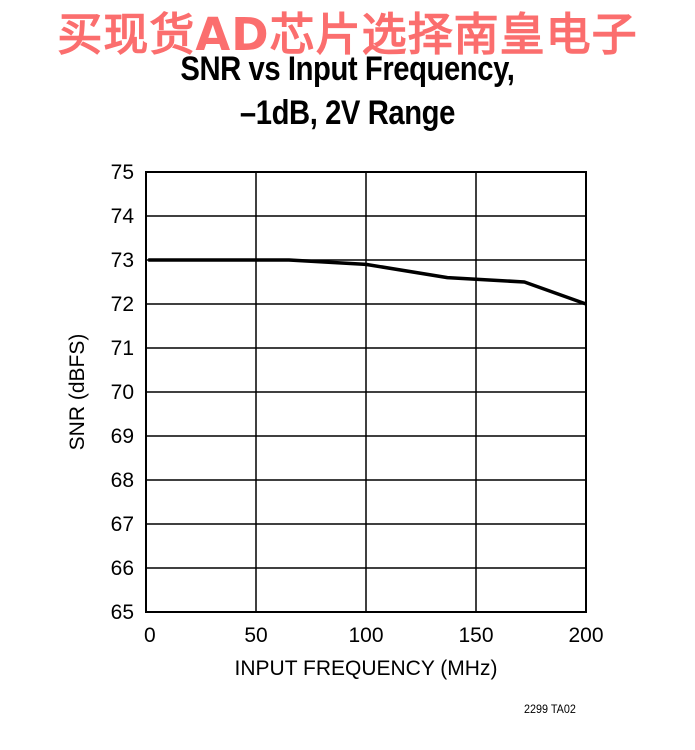  What do you see at coordinates (150, 635) in the screenshot?
I see `x-tick-label-0: 0` at bounding box center [150, 635].